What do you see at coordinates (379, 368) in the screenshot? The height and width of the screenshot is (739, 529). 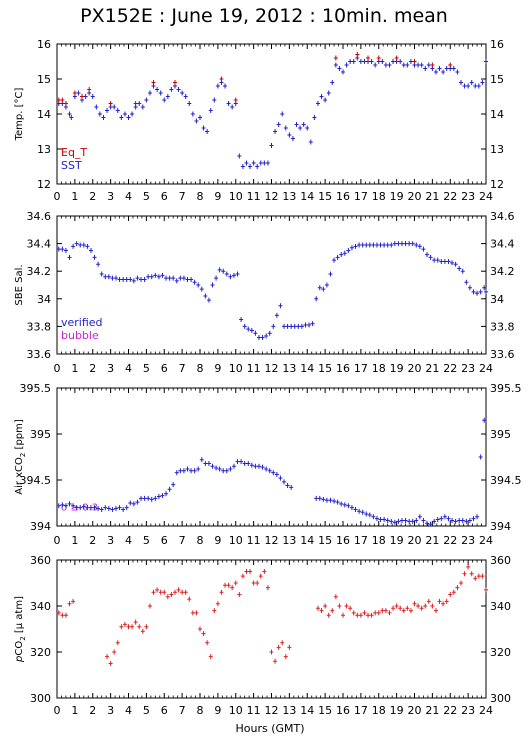 I see `x-tick-label: 18` at bounding box center [379, 368].